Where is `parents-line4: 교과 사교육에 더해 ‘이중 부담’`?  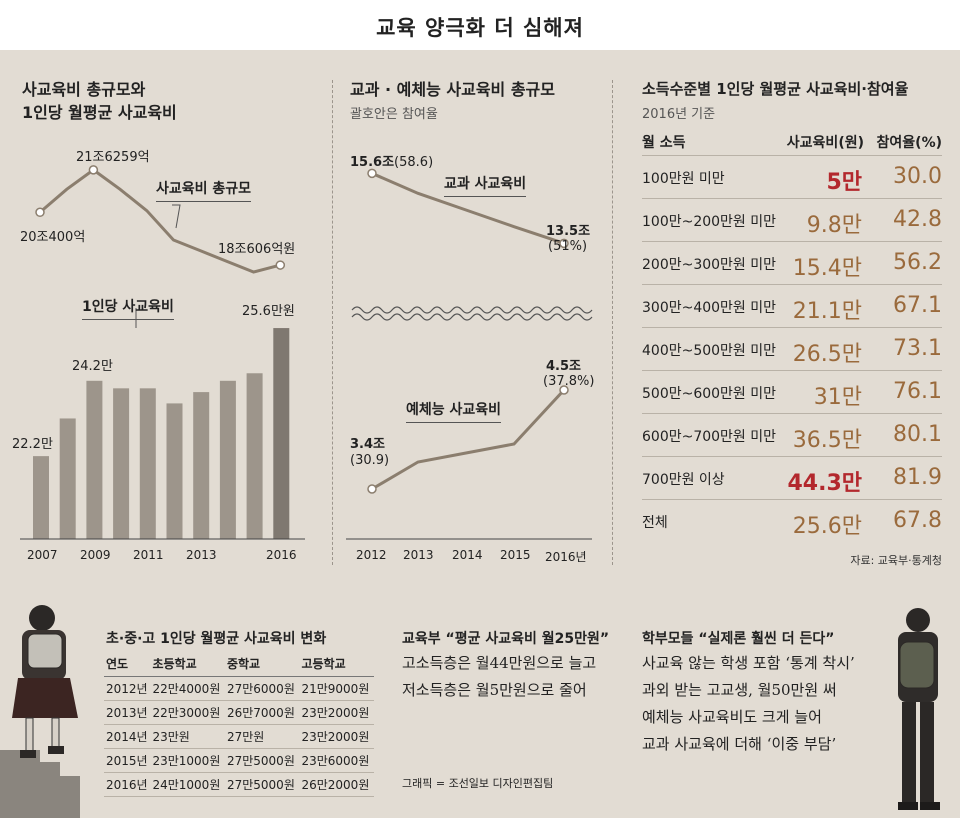
parents-line4: 교과 사교육에 더해 ‘이중 부담’ is located at coordinates (739, 744).